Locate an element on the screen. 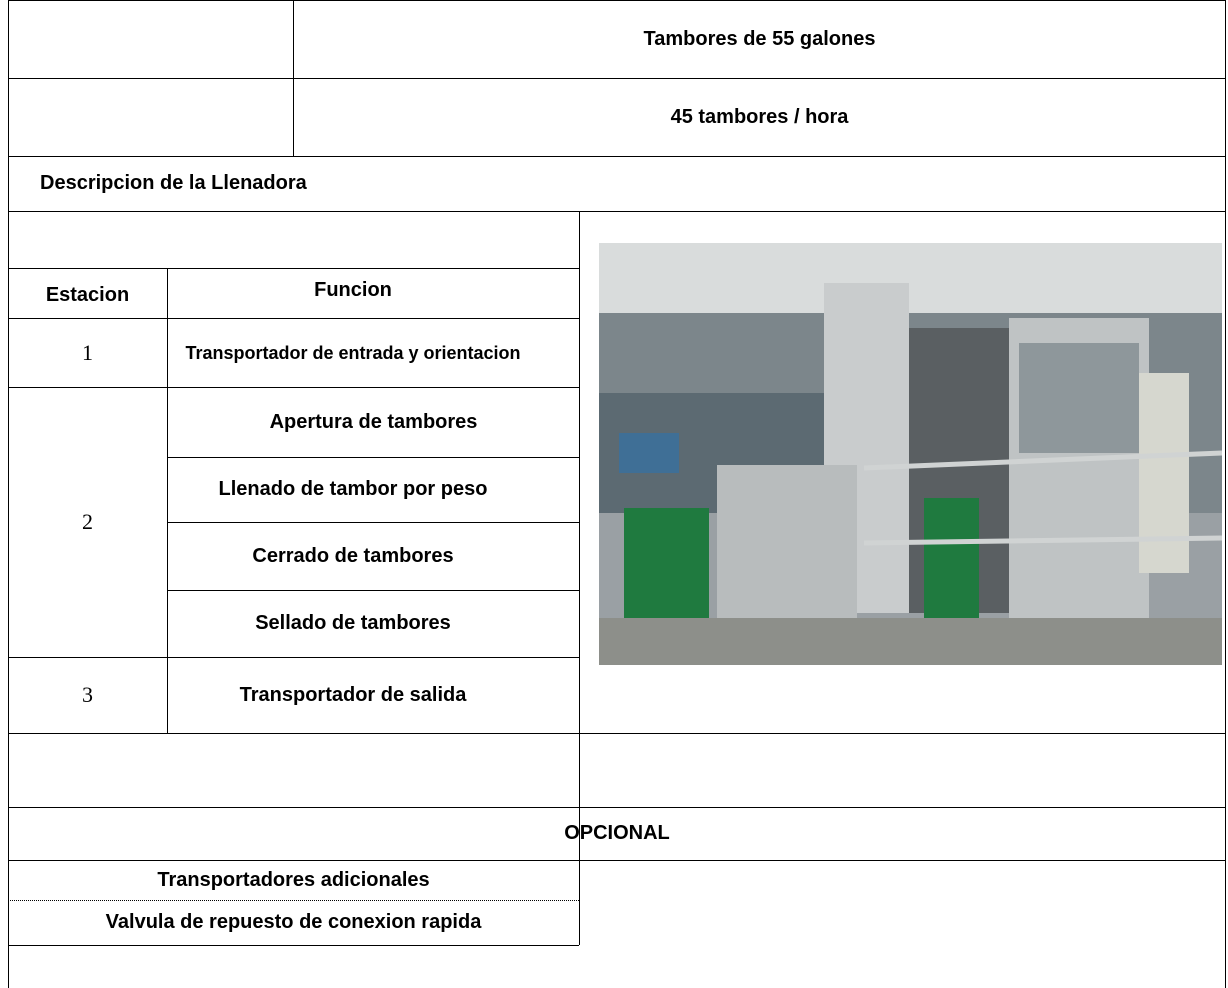  rate: 45 tambores / hora is located at coordinates (759, 116).